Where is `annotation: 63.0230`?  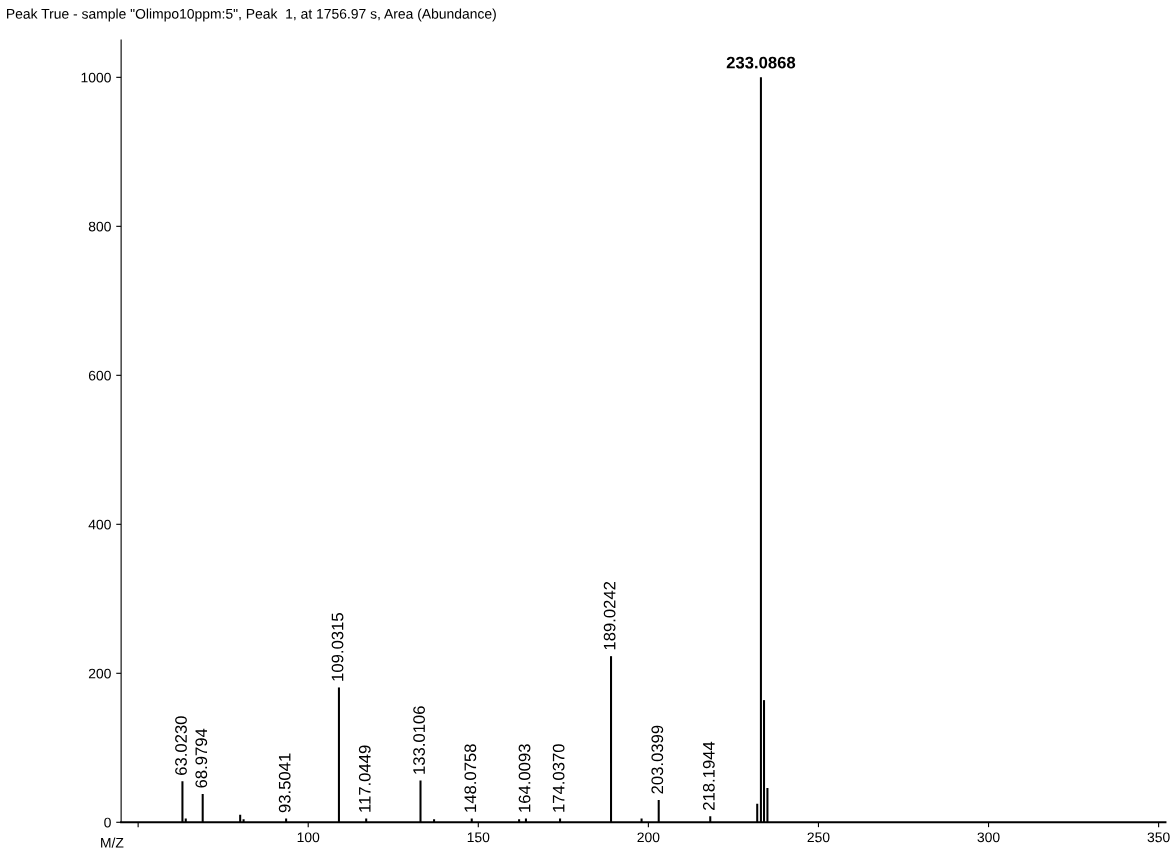 annotation: 63.0230 is located at coordinates (181, 745).